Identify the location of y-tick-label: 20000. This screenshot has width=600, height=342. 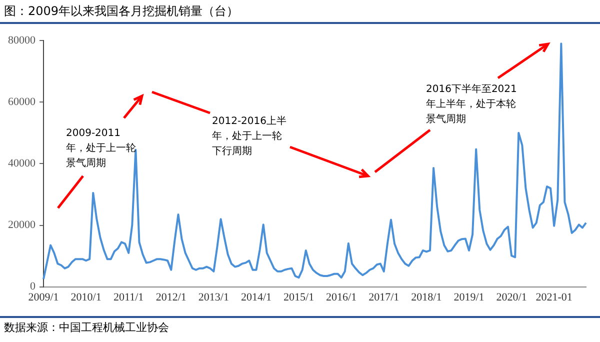
(22, 225).